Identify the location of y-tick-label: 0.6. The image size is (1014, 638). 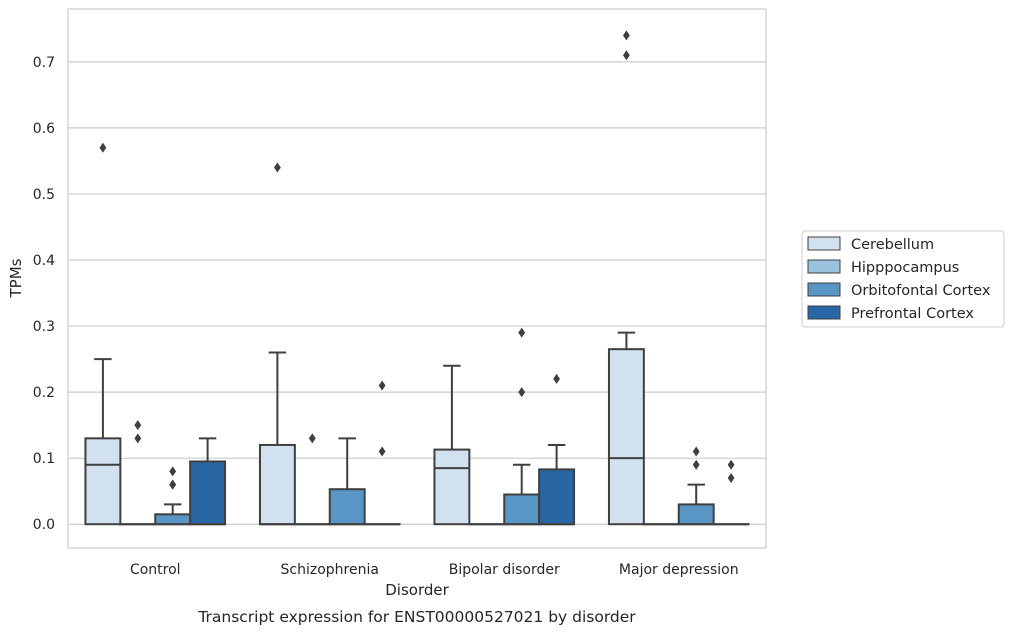
(44, 129).